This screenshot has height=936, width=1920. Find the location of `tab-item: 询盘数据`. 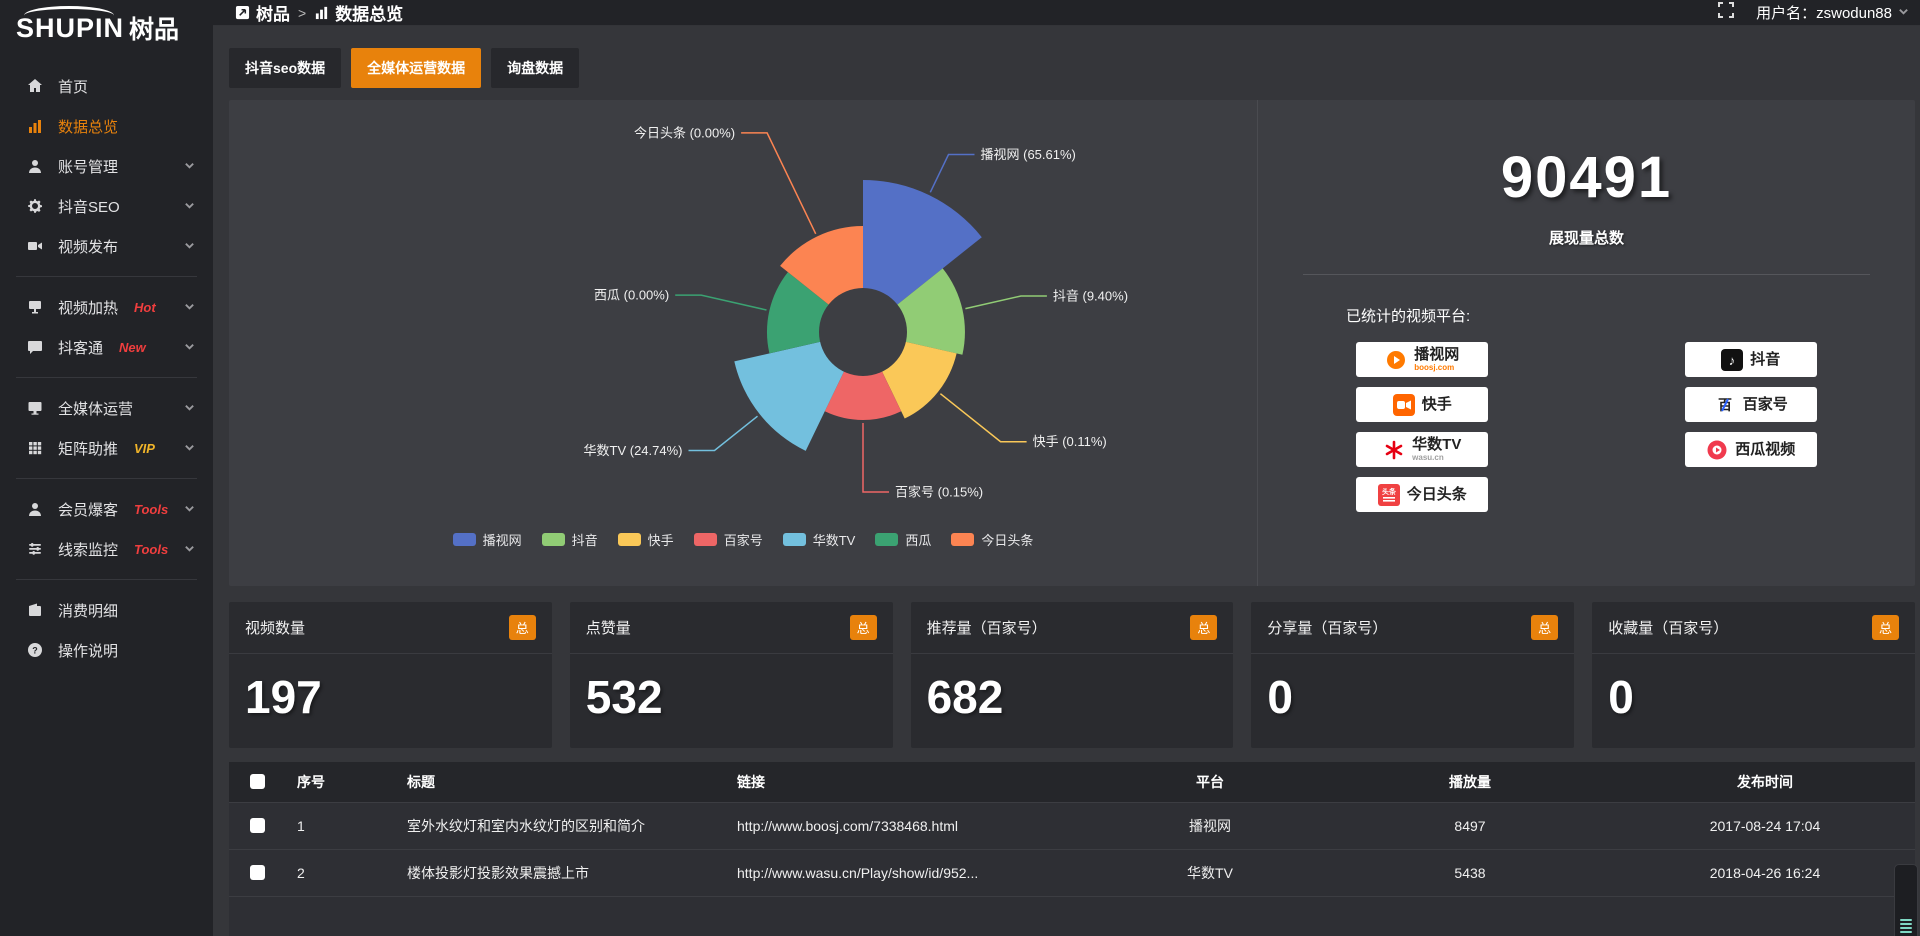

tab-item: 询盘数据 is located at coordinates (535, 68).